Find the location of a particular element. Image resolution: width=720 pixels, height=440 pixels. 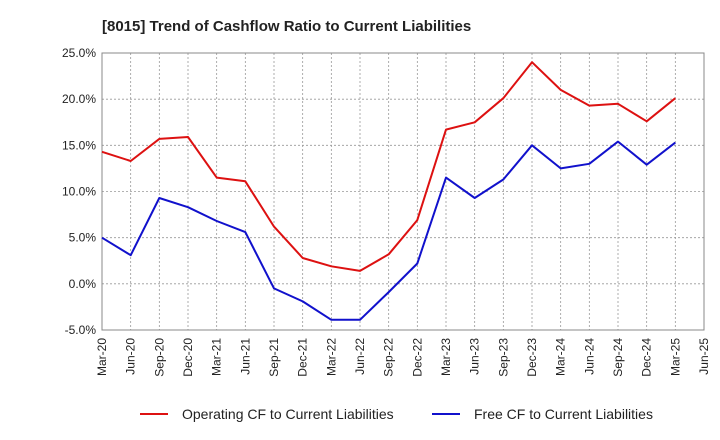

x-tick-label: Dec-24 is located at coordinates (647, 357).